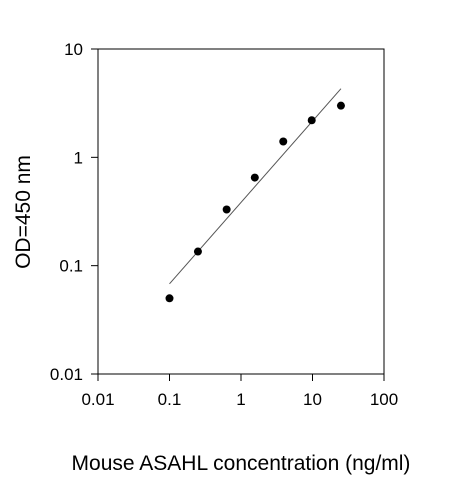  Describe the element at coordinates (97, 399) in the screenshot. I see `x-tick-label: 0.01` at that location.